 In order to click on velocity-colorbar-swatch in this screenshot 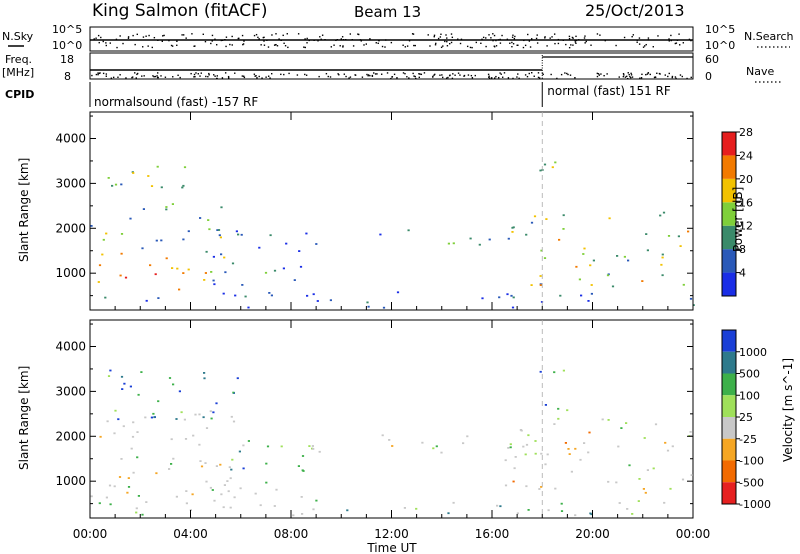, I will do `click(729, 384)`.